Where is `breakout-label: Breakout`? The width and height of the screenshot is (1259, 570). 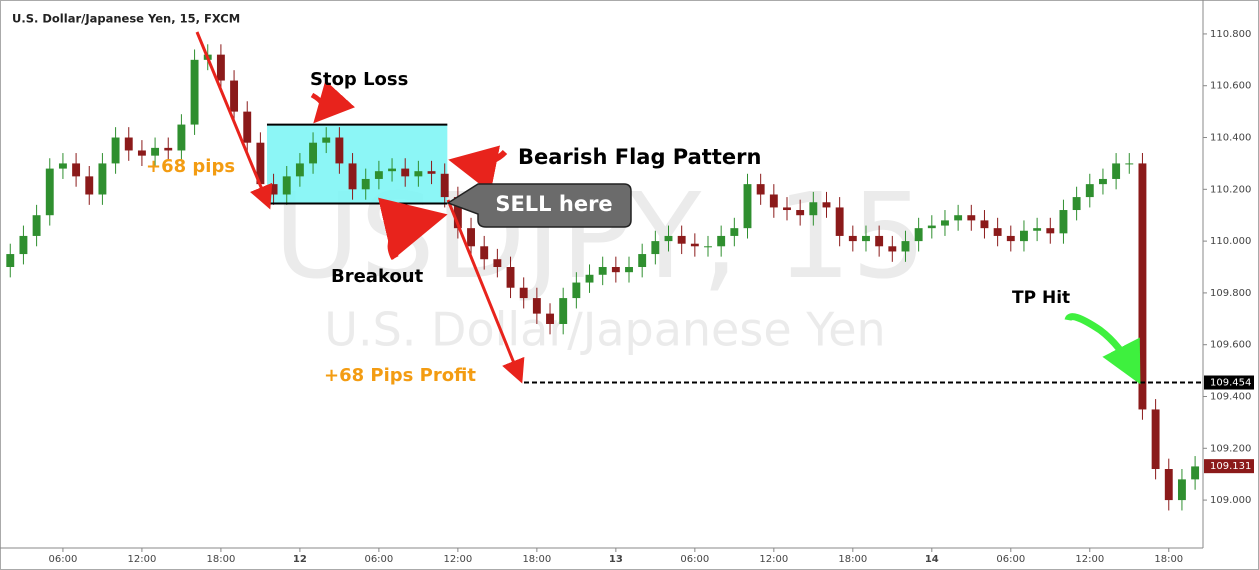
breakout-label: Breakout is located at coordinates (377, 276).